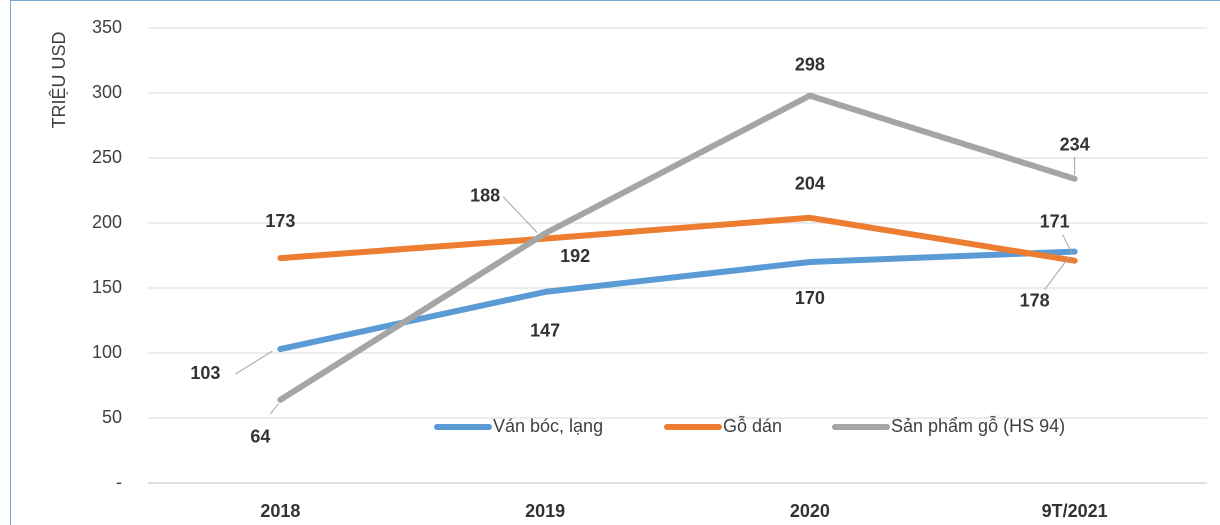 This screenshot has width=1220, height=525. I want to click on data-label: 178, so click(1035, 300).